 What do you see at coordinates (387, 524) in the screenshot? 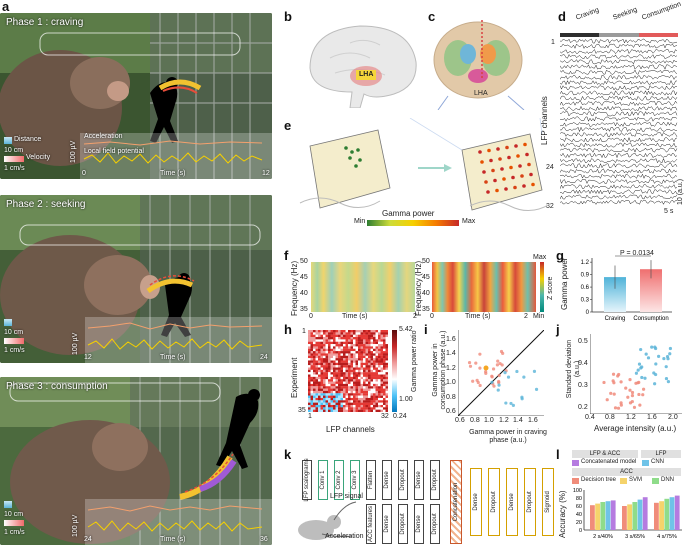
I see `k-dense-bottom-1: Dense` at bounding box center [387, 524].